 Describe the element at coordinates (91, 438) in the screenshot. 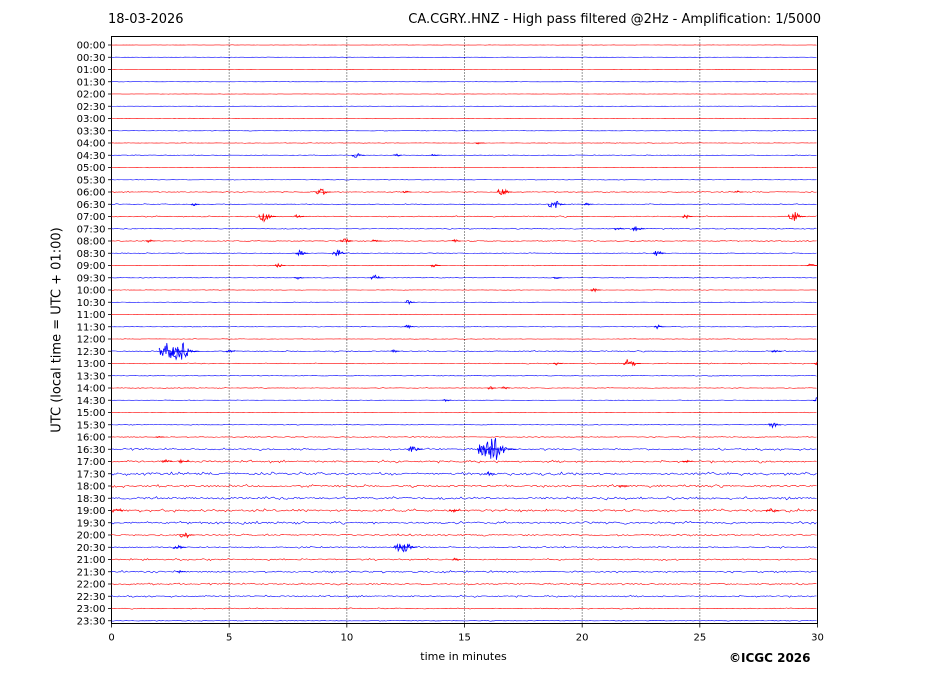

I see `y-tick-label: 16:00` at that location.